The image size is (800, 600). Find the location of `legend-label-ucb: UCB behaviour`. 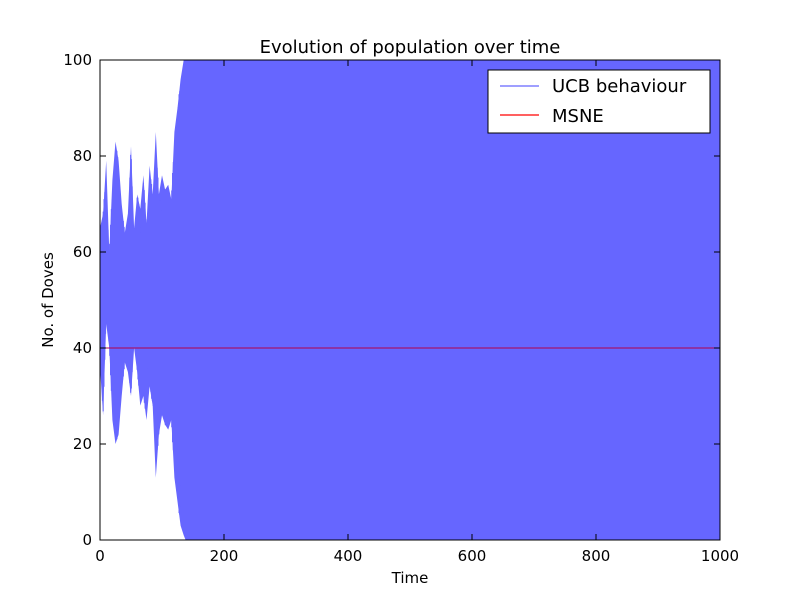

legend-label-ucb: UCB behaviour is located at coordinates (619, 86).